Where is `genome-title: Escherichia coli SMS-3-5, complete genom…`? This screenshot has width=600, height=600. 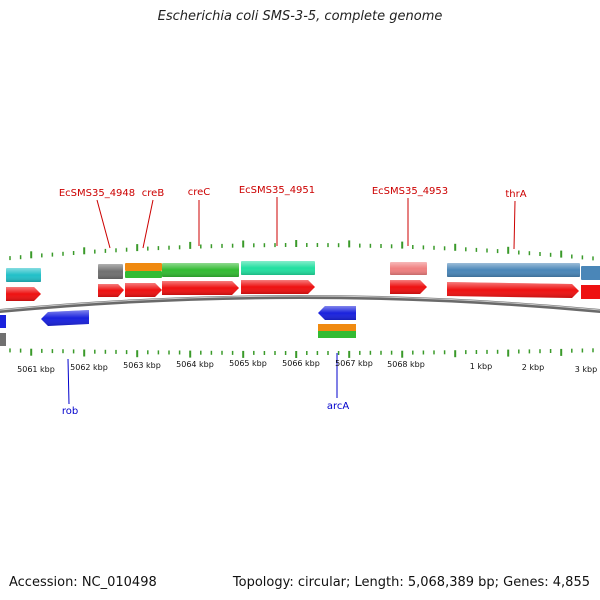
genome-title: Escherichia coli SMS-3-5, complete genom… is located at coordinates (300, 16).